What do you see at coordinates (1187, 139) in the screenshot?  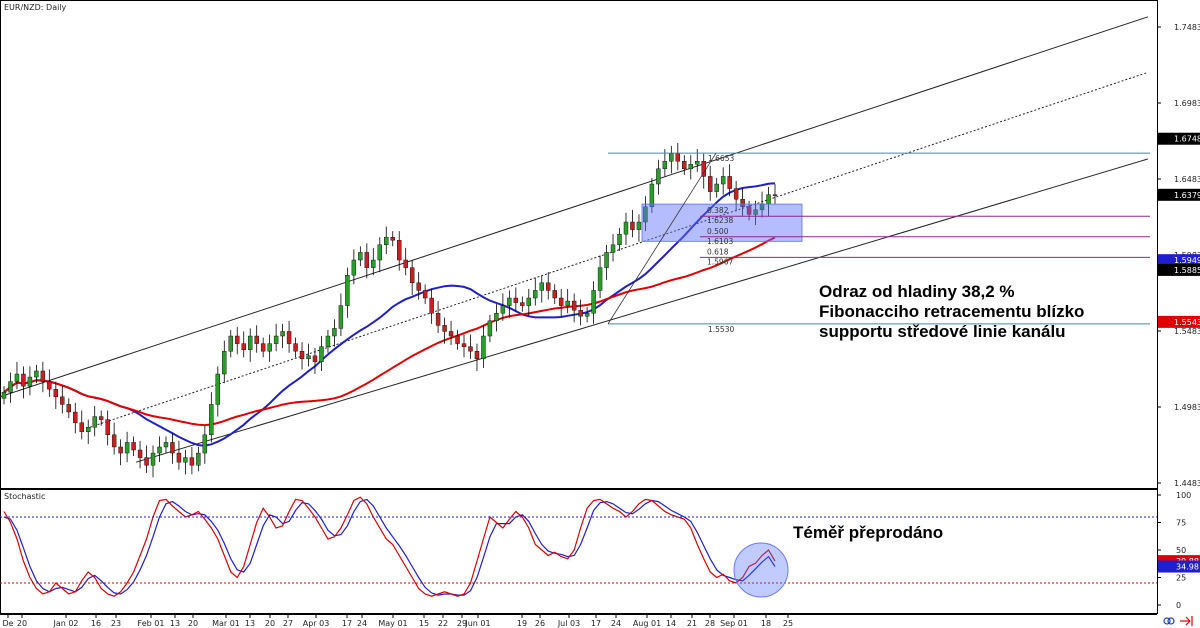 I see `svg-text: 1.6748` at bounding box center [1187, 139].